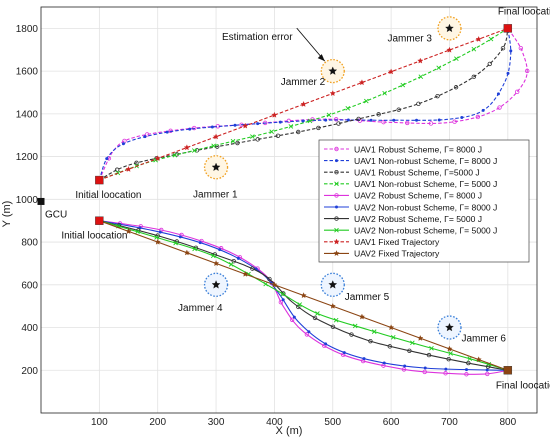 Image resolution: width=550 pixels, height=441 pixels. What do you see at coordinates (403, 149) in the screenshot?
I see `legend-entry: UAV1 Robust Scheme, Γ= 8000 J` at bounding box center [403, 149].